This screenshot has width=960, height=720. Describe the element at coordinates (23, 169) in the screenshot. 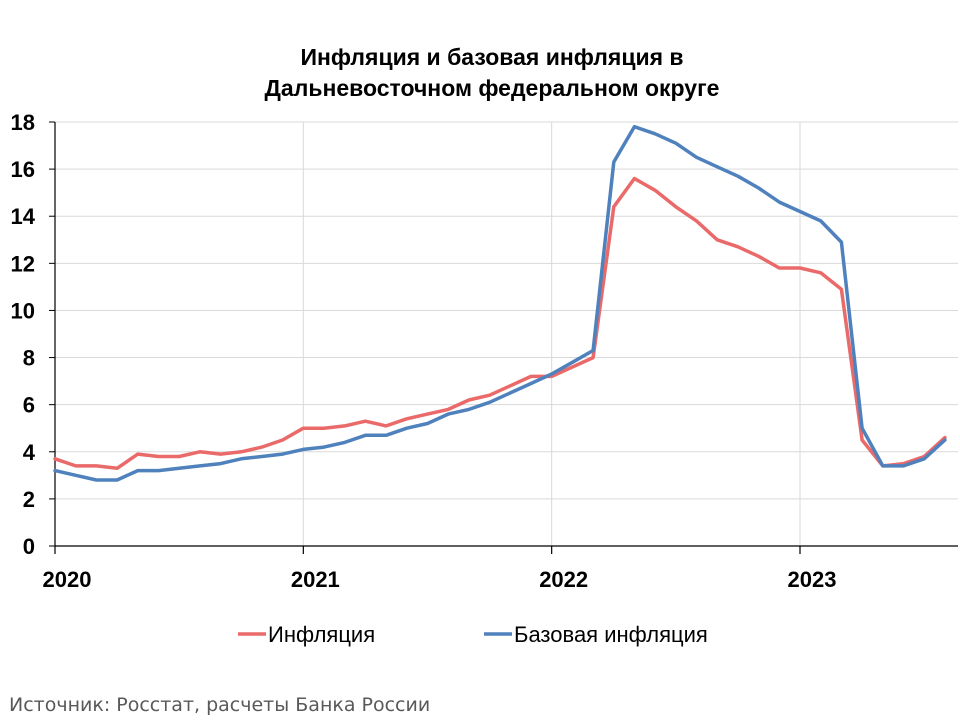

I see `y-tick-label: 16` at that location.